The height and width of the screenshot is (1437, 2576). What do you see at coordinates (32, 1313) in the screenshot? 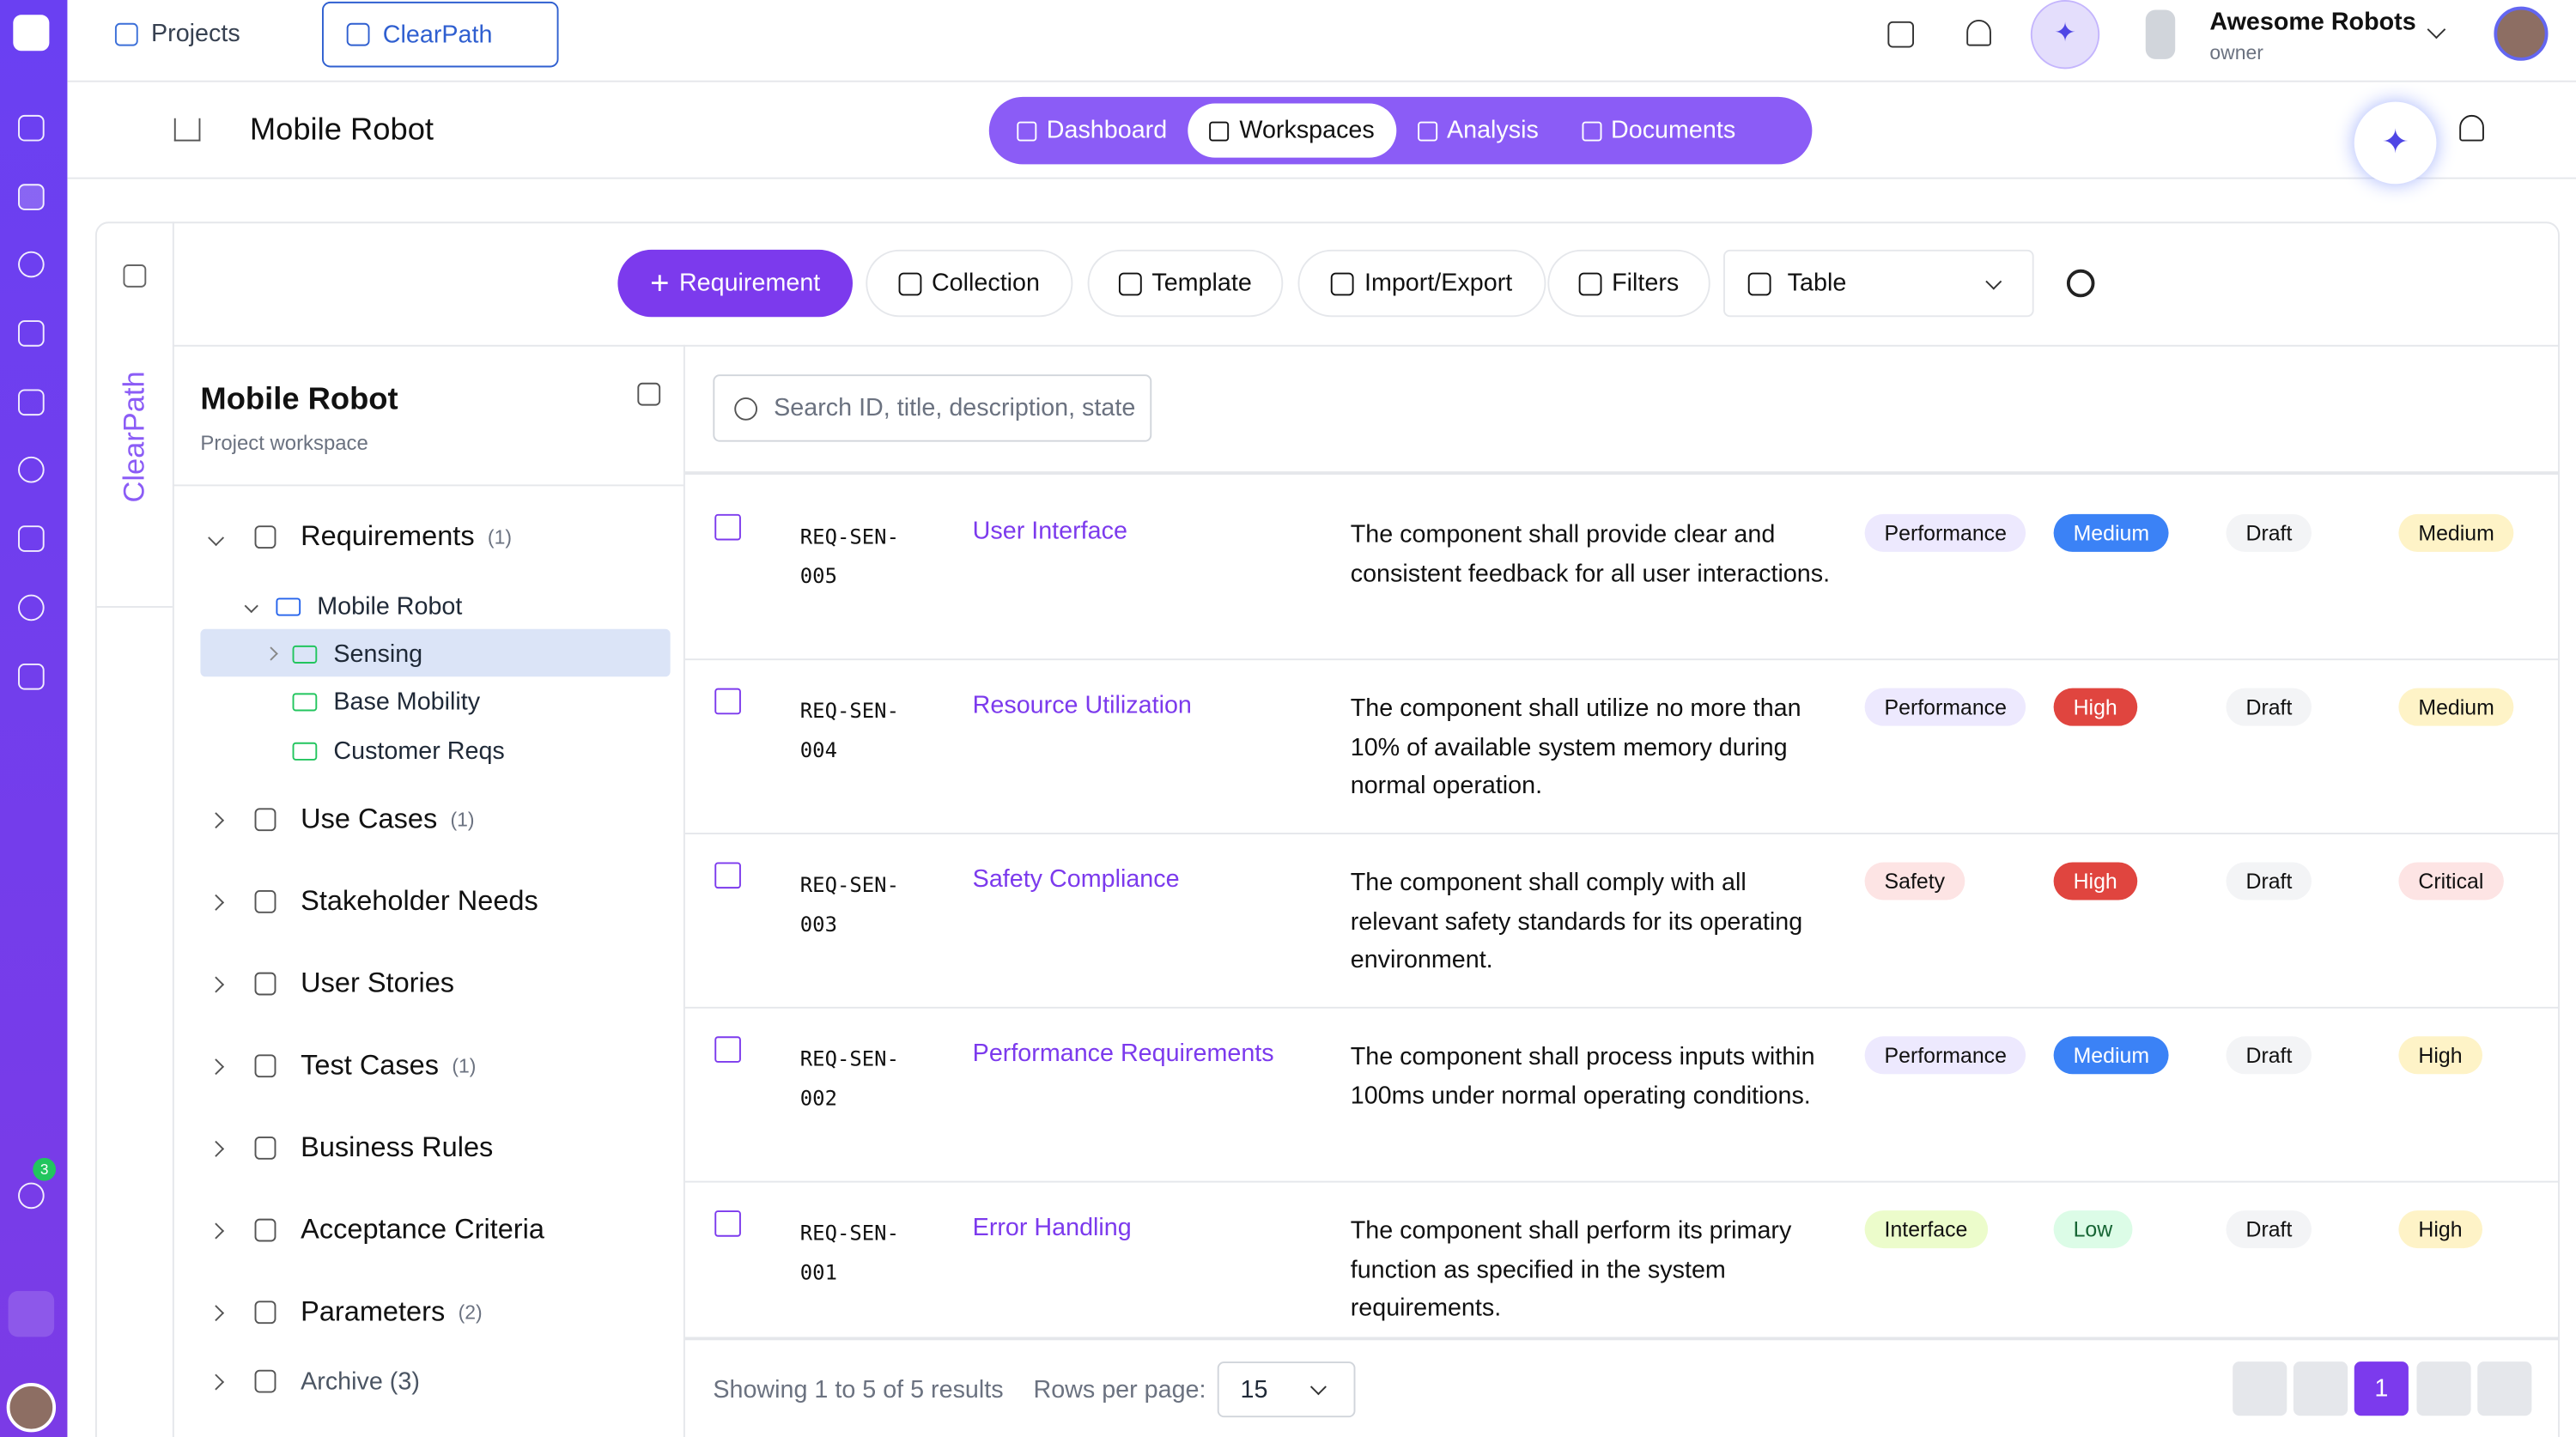
I see `theme-button` at bounding box center [32, 1313].